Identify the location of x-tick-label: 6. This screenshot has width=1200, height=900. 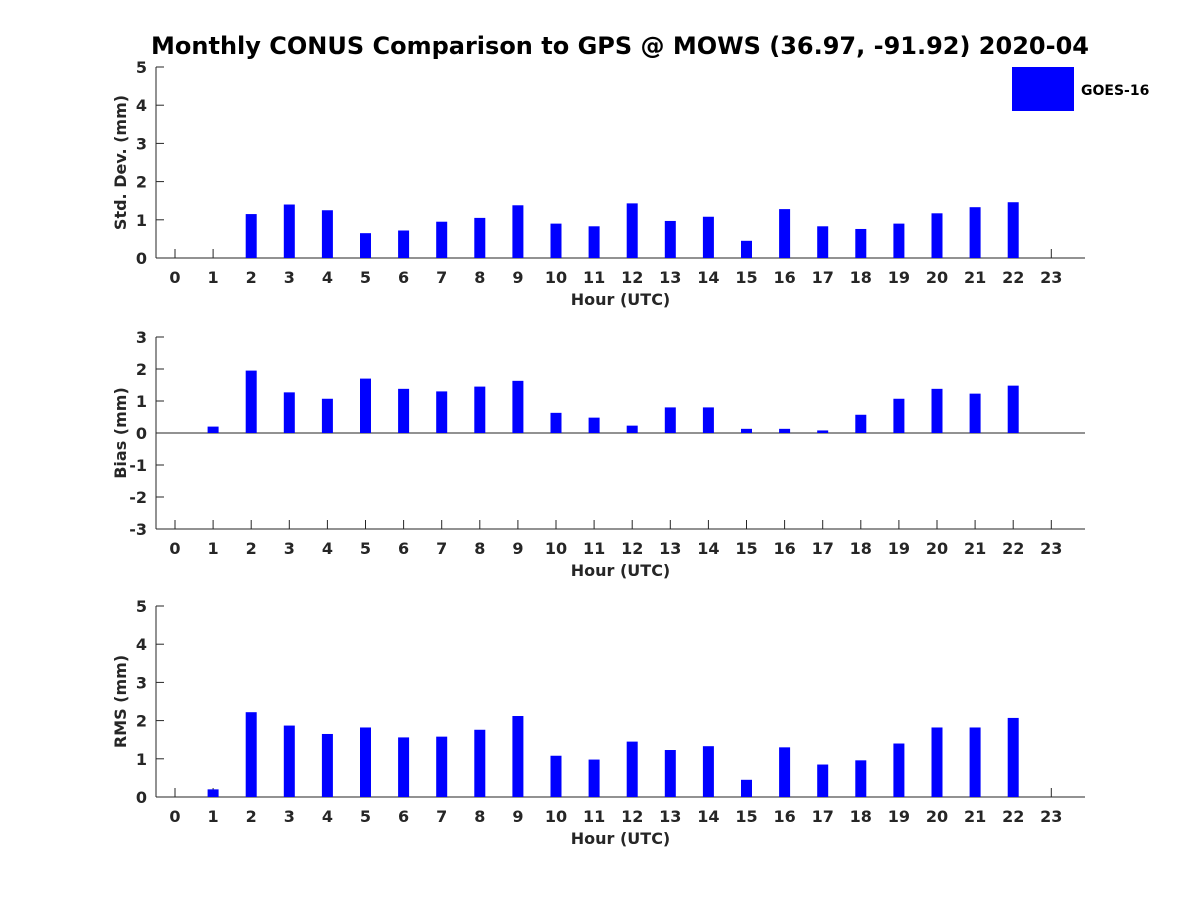
(403, 548).